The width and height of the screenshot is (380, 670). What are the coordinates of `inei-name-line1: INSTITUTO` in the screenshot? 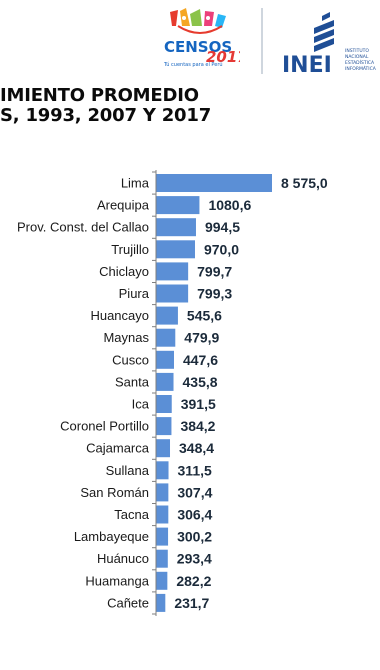 It's located at (357, 51).